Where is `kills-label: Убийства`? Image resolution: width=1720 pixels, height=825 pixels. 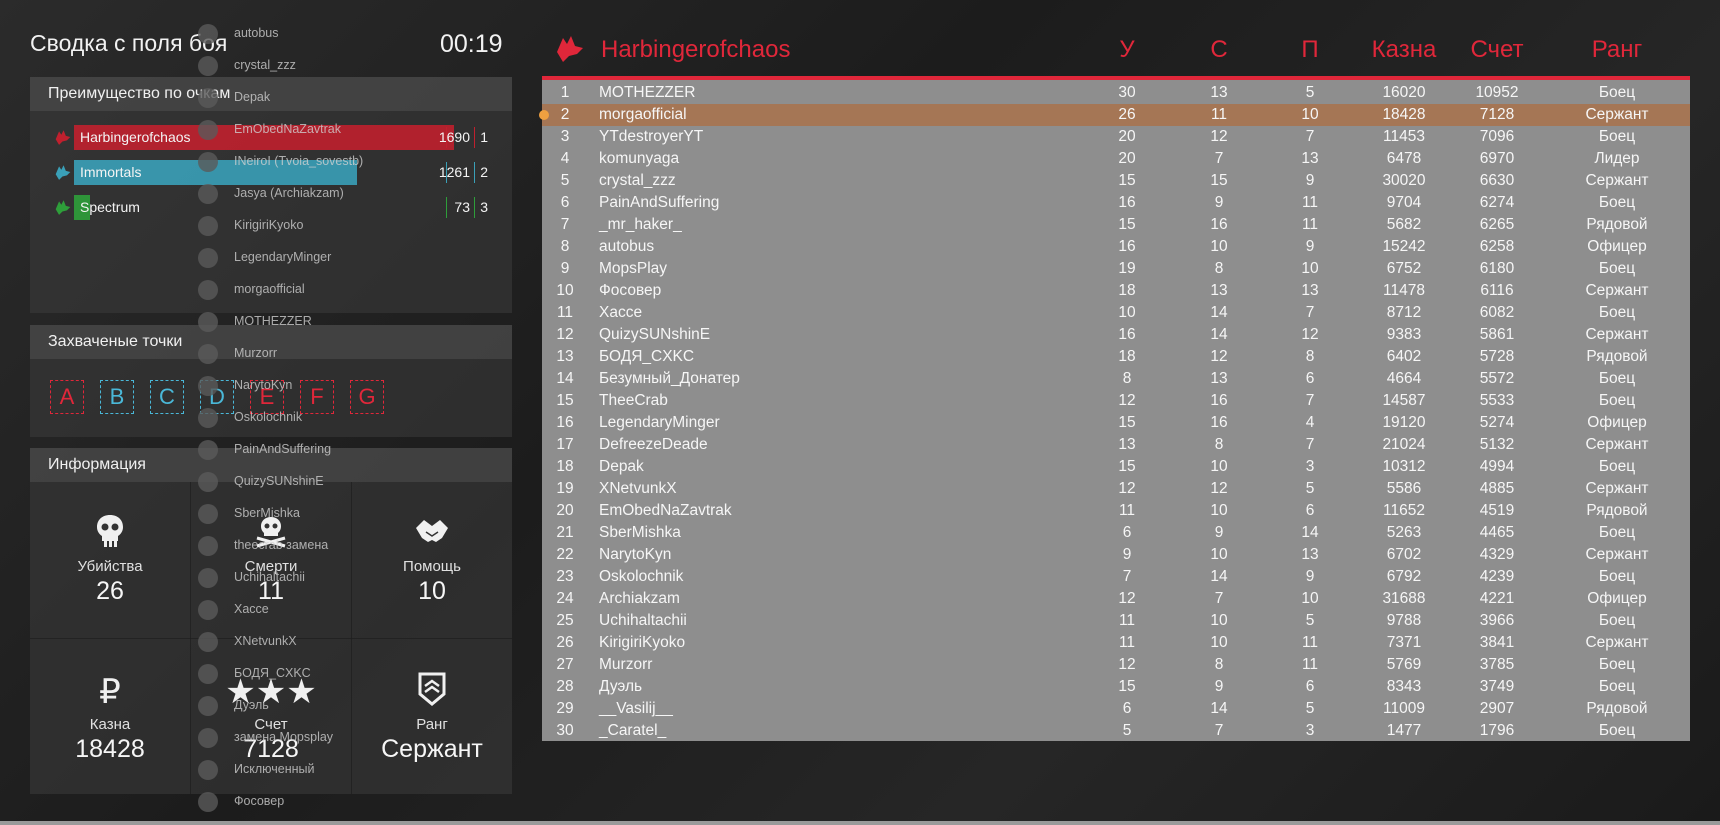 kills-label: Убийства is located at coordinates (110, 566).